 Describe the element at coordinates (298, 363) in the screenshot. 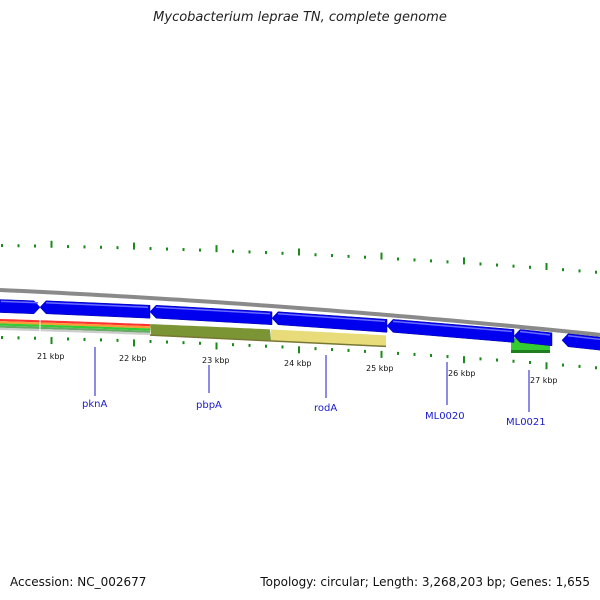

I see `scale-label: 24 kbp` at that location.